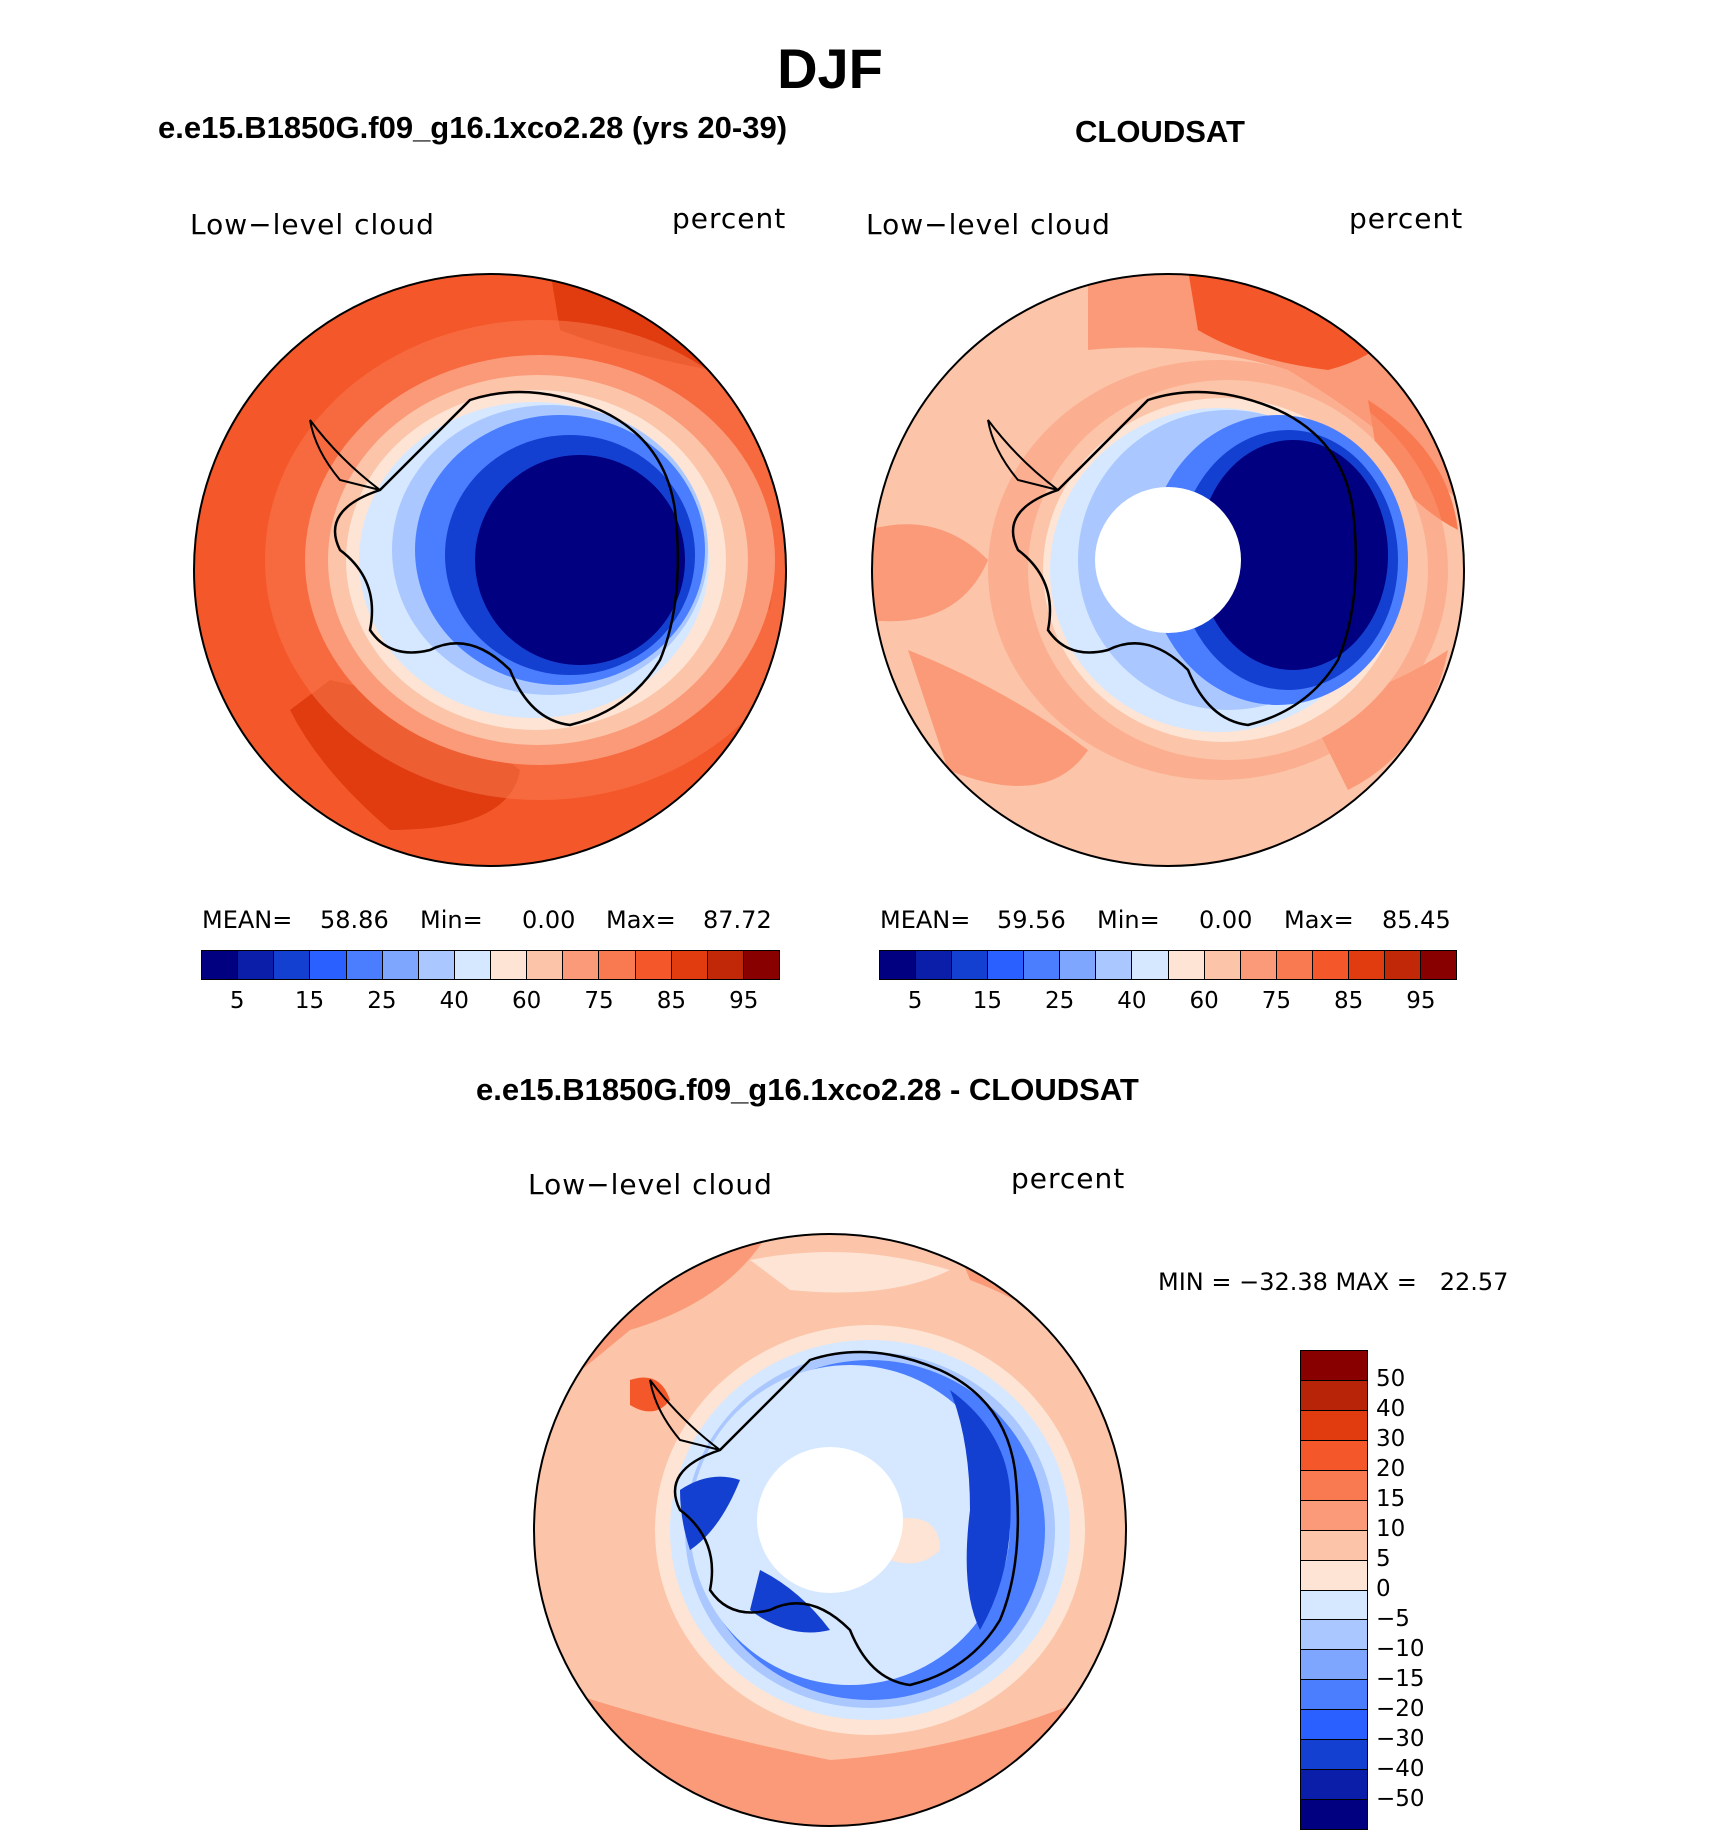 The height and width of the screenshot is (1839, 1710). What do you see at coordinates (354, 920) in the screenshot?
I see `panel1-mean-value: 58.86` at bounding box center [354, 920].